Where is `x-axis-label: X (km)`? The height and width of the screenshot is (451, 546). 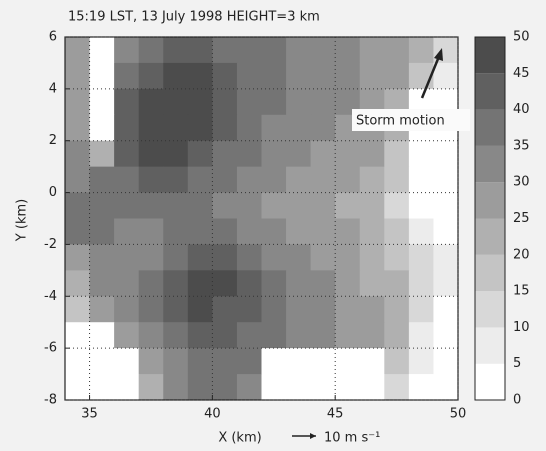 x-axis-label: X (km) is located at coordinates (239, 438).